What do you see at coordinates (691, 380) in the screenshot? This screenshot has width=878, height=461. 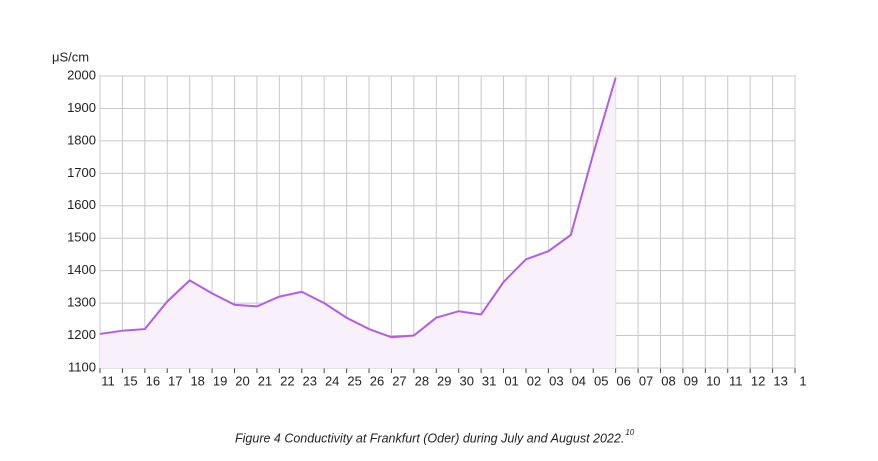 I see `x-tick-label: 09` at bounding box center [691, 380].